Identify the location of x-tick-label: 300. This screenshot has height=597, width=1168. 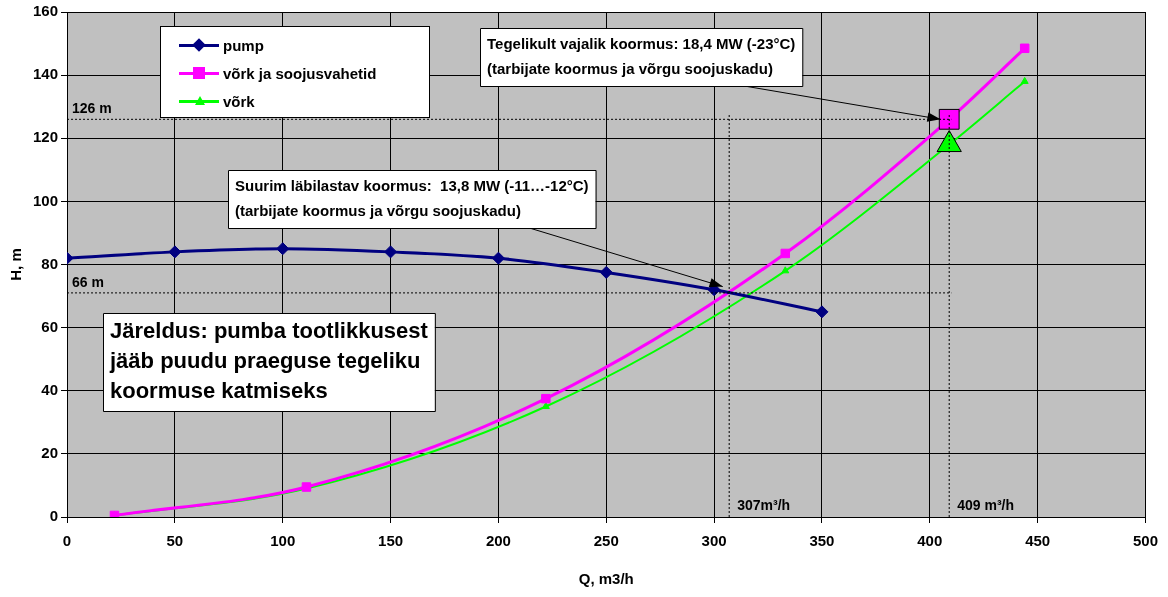
(714, 541).